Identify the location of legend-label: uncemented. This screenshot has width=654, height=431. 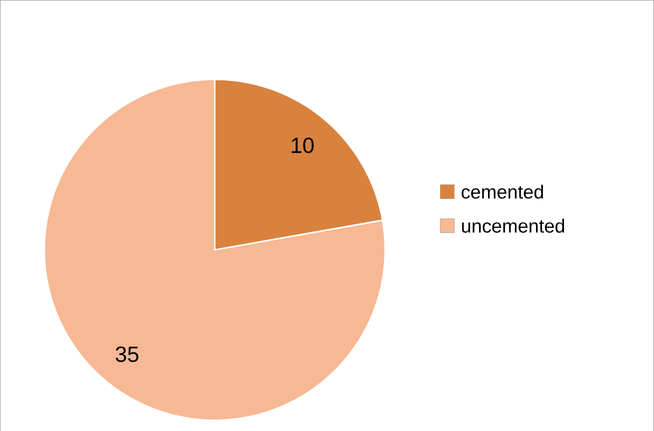
(513, 225).